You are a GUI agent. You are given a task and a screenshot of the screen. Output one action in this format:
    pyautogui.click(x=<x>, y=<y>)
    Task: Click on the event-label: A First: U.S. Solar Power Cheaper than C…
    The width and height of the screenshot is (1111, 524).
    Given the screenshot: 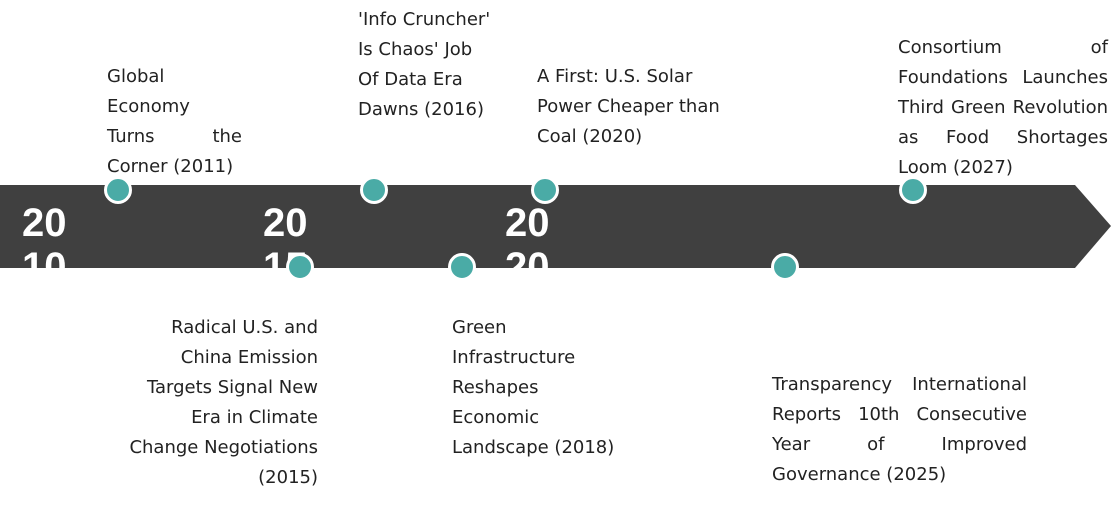 What is the action you would take?
    pyautogui.click(x=628, y=106)
    